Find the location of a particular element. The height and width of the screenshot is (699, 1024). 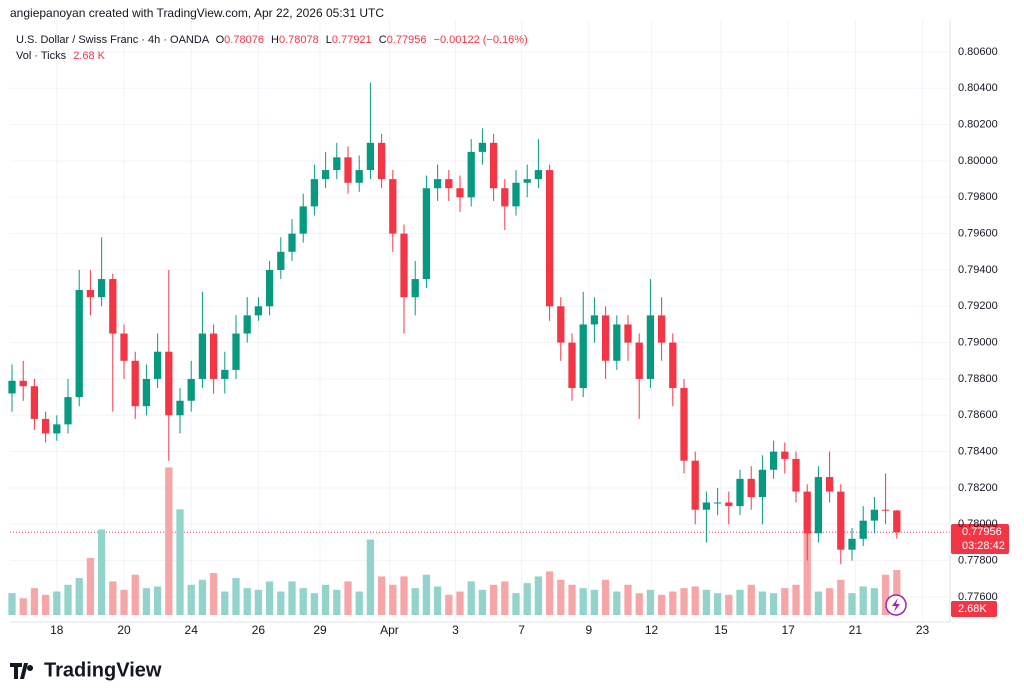

y-tick-label: 0.78600 is located at coordinates (978, 415).